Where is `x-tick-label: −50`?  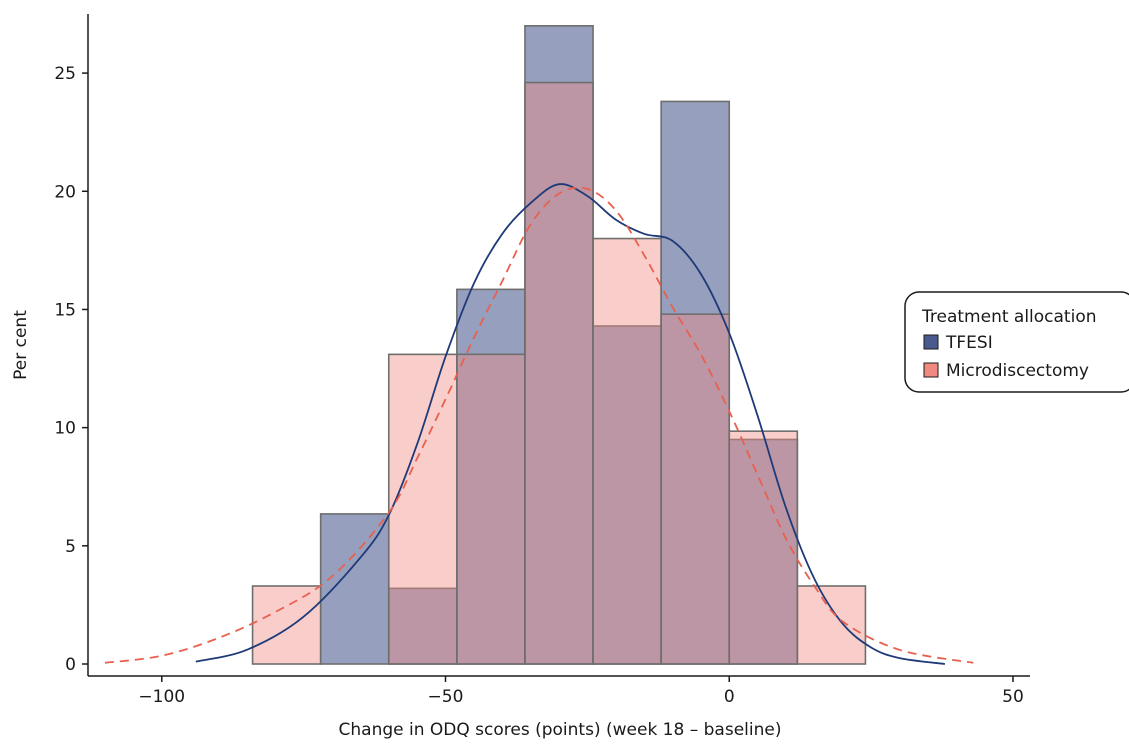
x-tick-label: −50 is located at coordinates (446, 697).